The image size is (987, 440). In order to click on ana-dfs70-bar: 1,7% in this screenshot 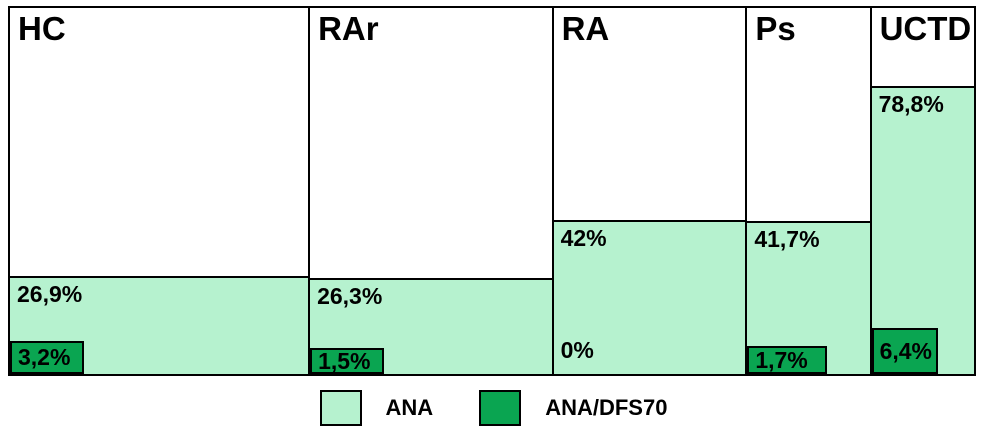, I will do `click(787, 360)`.